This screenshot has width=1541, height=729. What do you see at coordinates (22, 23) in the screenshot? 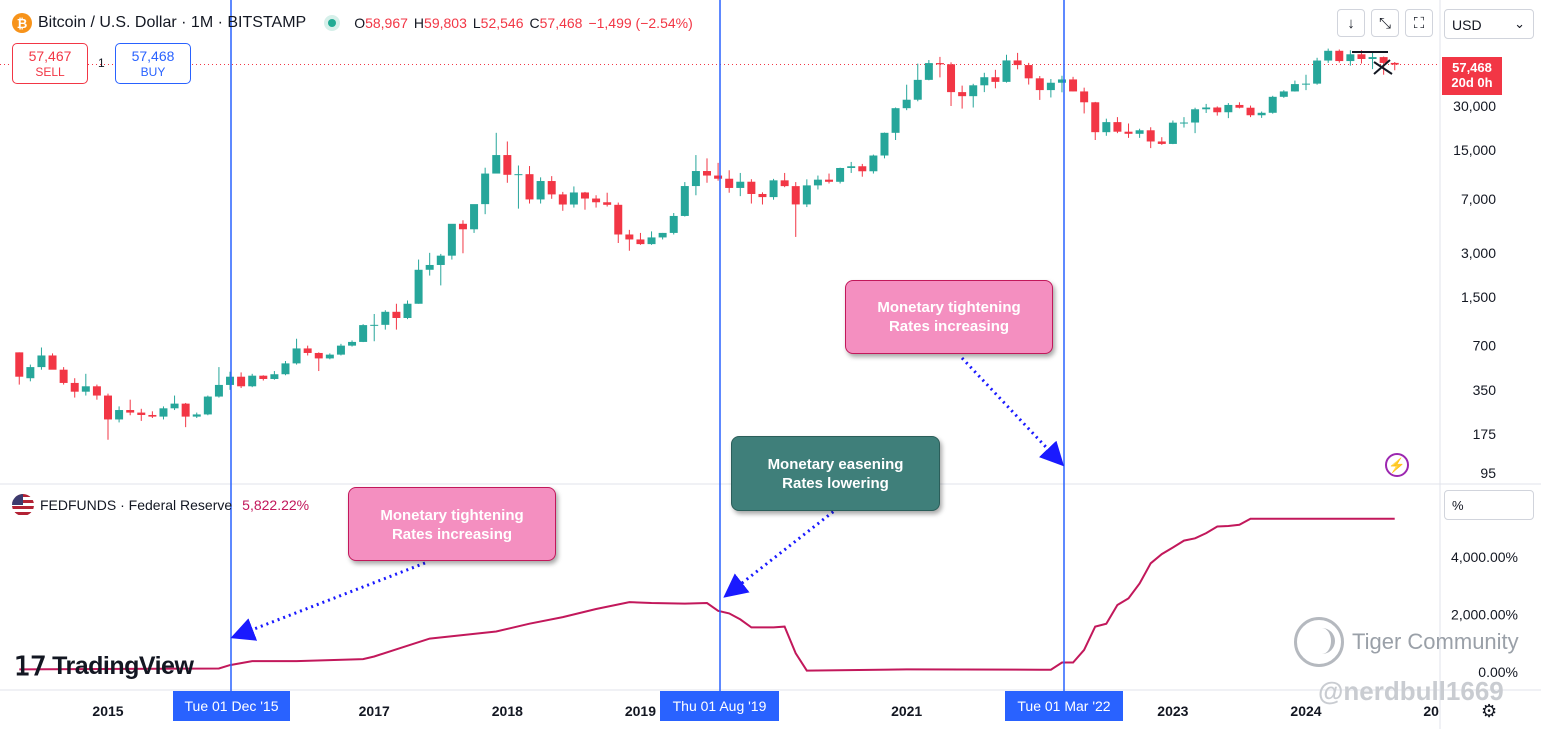
I see `bitcoin-icon: ₿` at bounding box center [22, 23].